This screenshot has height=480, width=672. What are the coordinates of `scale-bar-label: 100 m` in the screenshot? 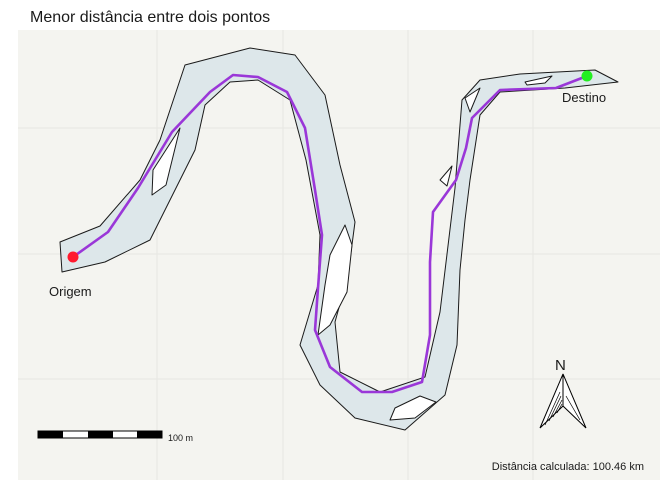 It's located at (180, 438).